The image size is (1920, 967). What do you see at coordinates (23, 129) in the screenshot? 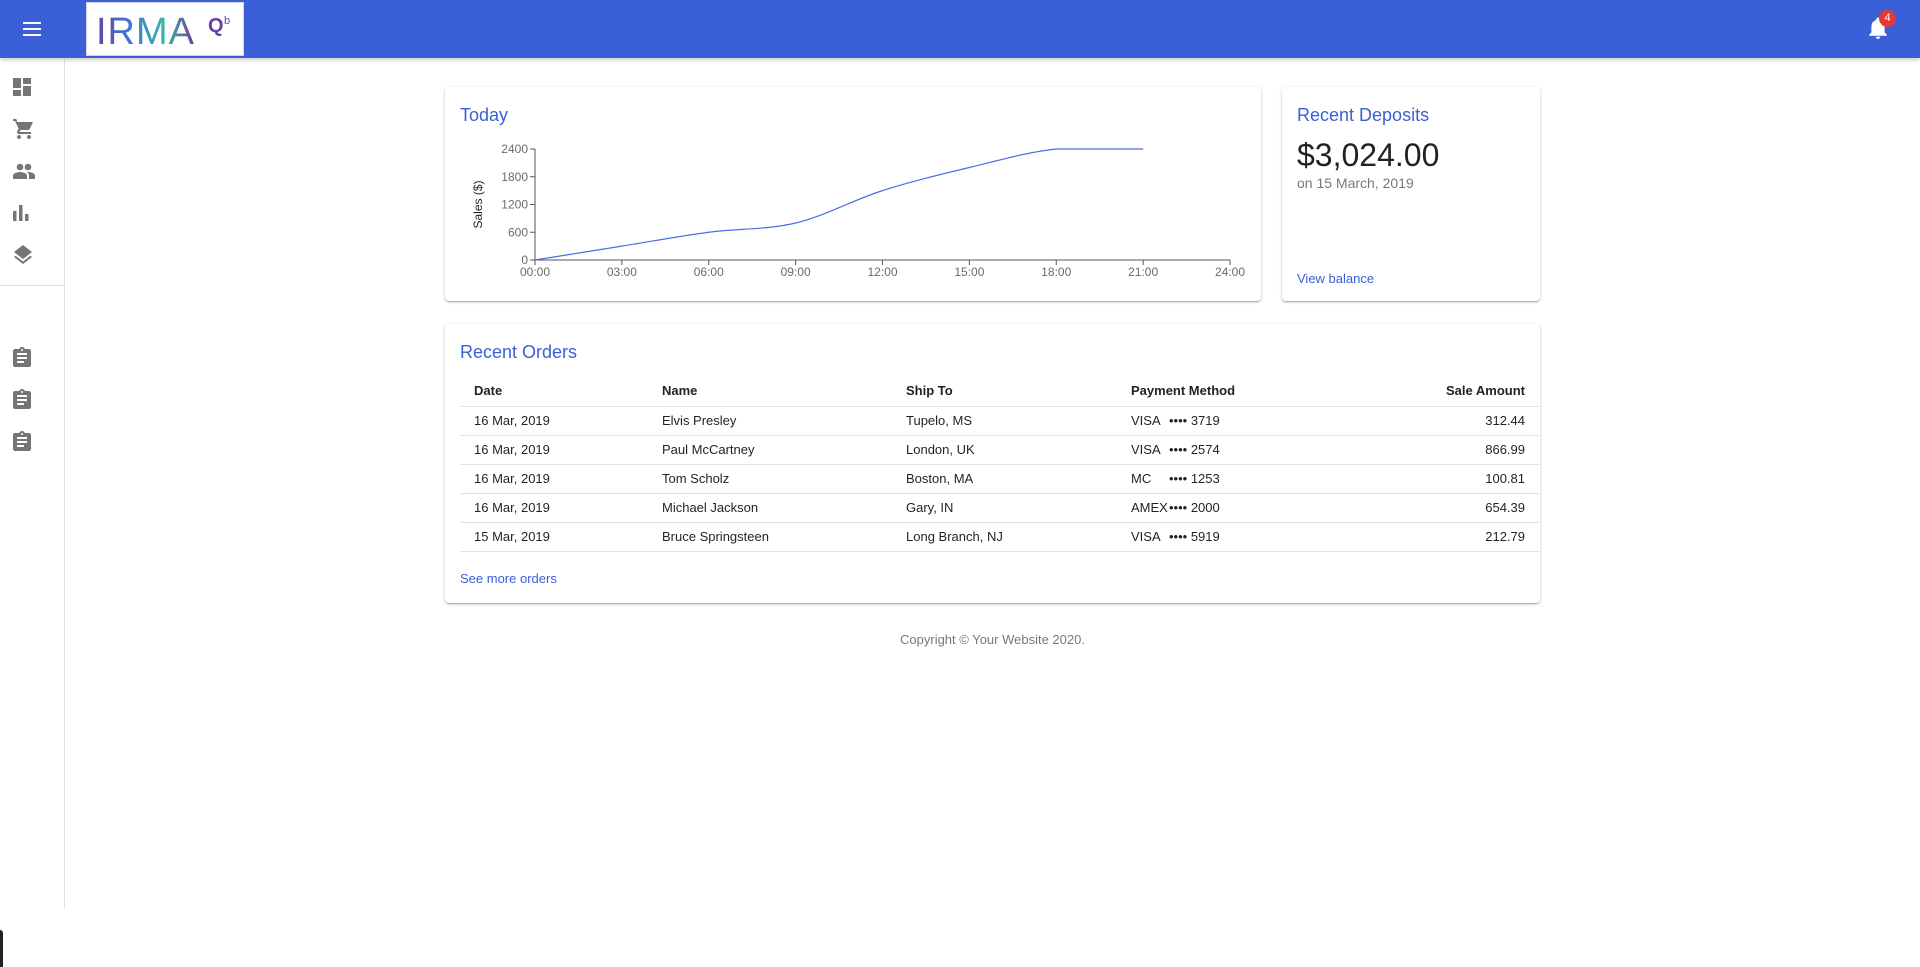
I see `cart-icon` at bounding box center [23, 129].